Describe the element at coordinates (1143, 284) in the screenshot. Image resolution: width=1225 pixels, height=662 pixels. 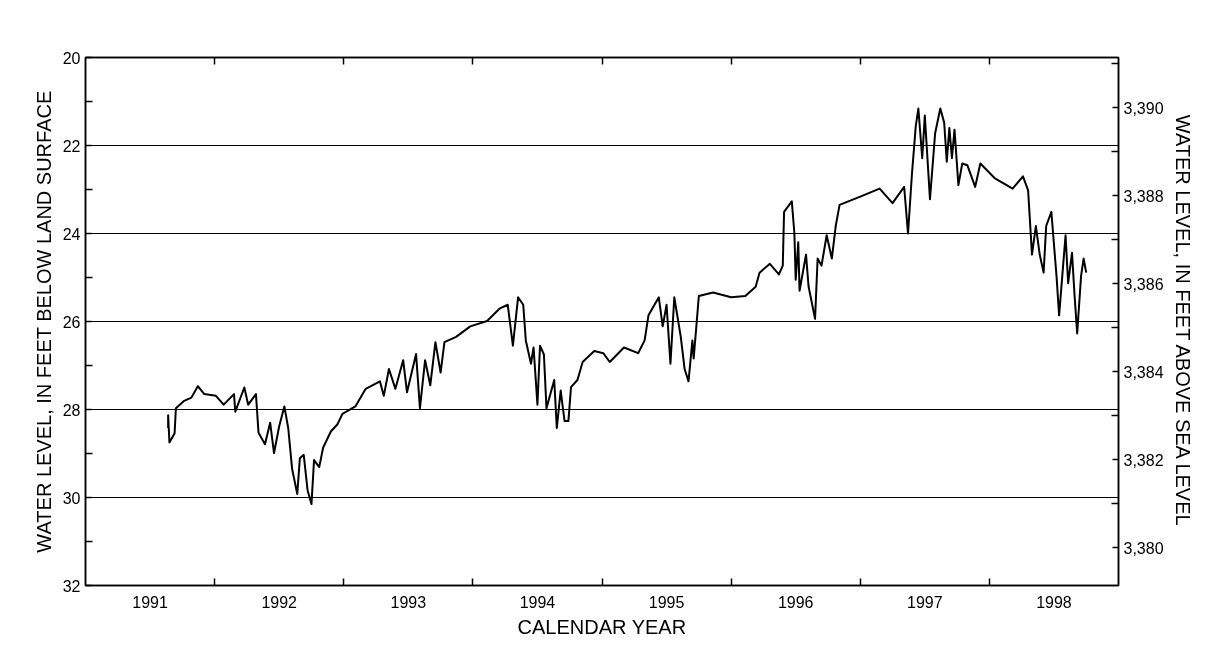
I see `y2-tick-label: 3,386` at that location.